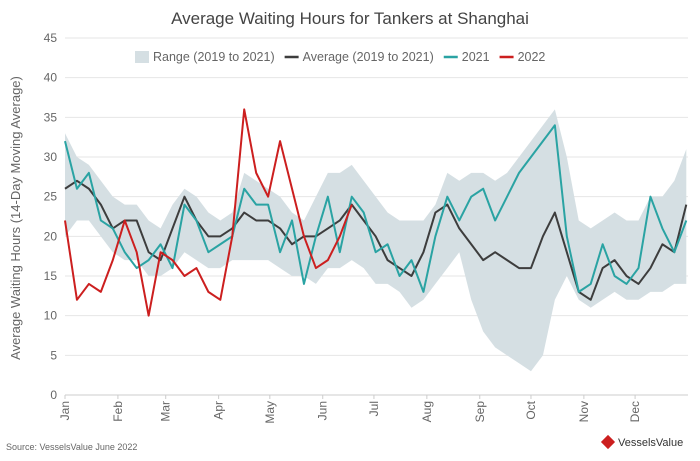  What do you see at coordinates (608, 442) in the screenshot?
I see `logo-icon` at bounding box center [608, 442].